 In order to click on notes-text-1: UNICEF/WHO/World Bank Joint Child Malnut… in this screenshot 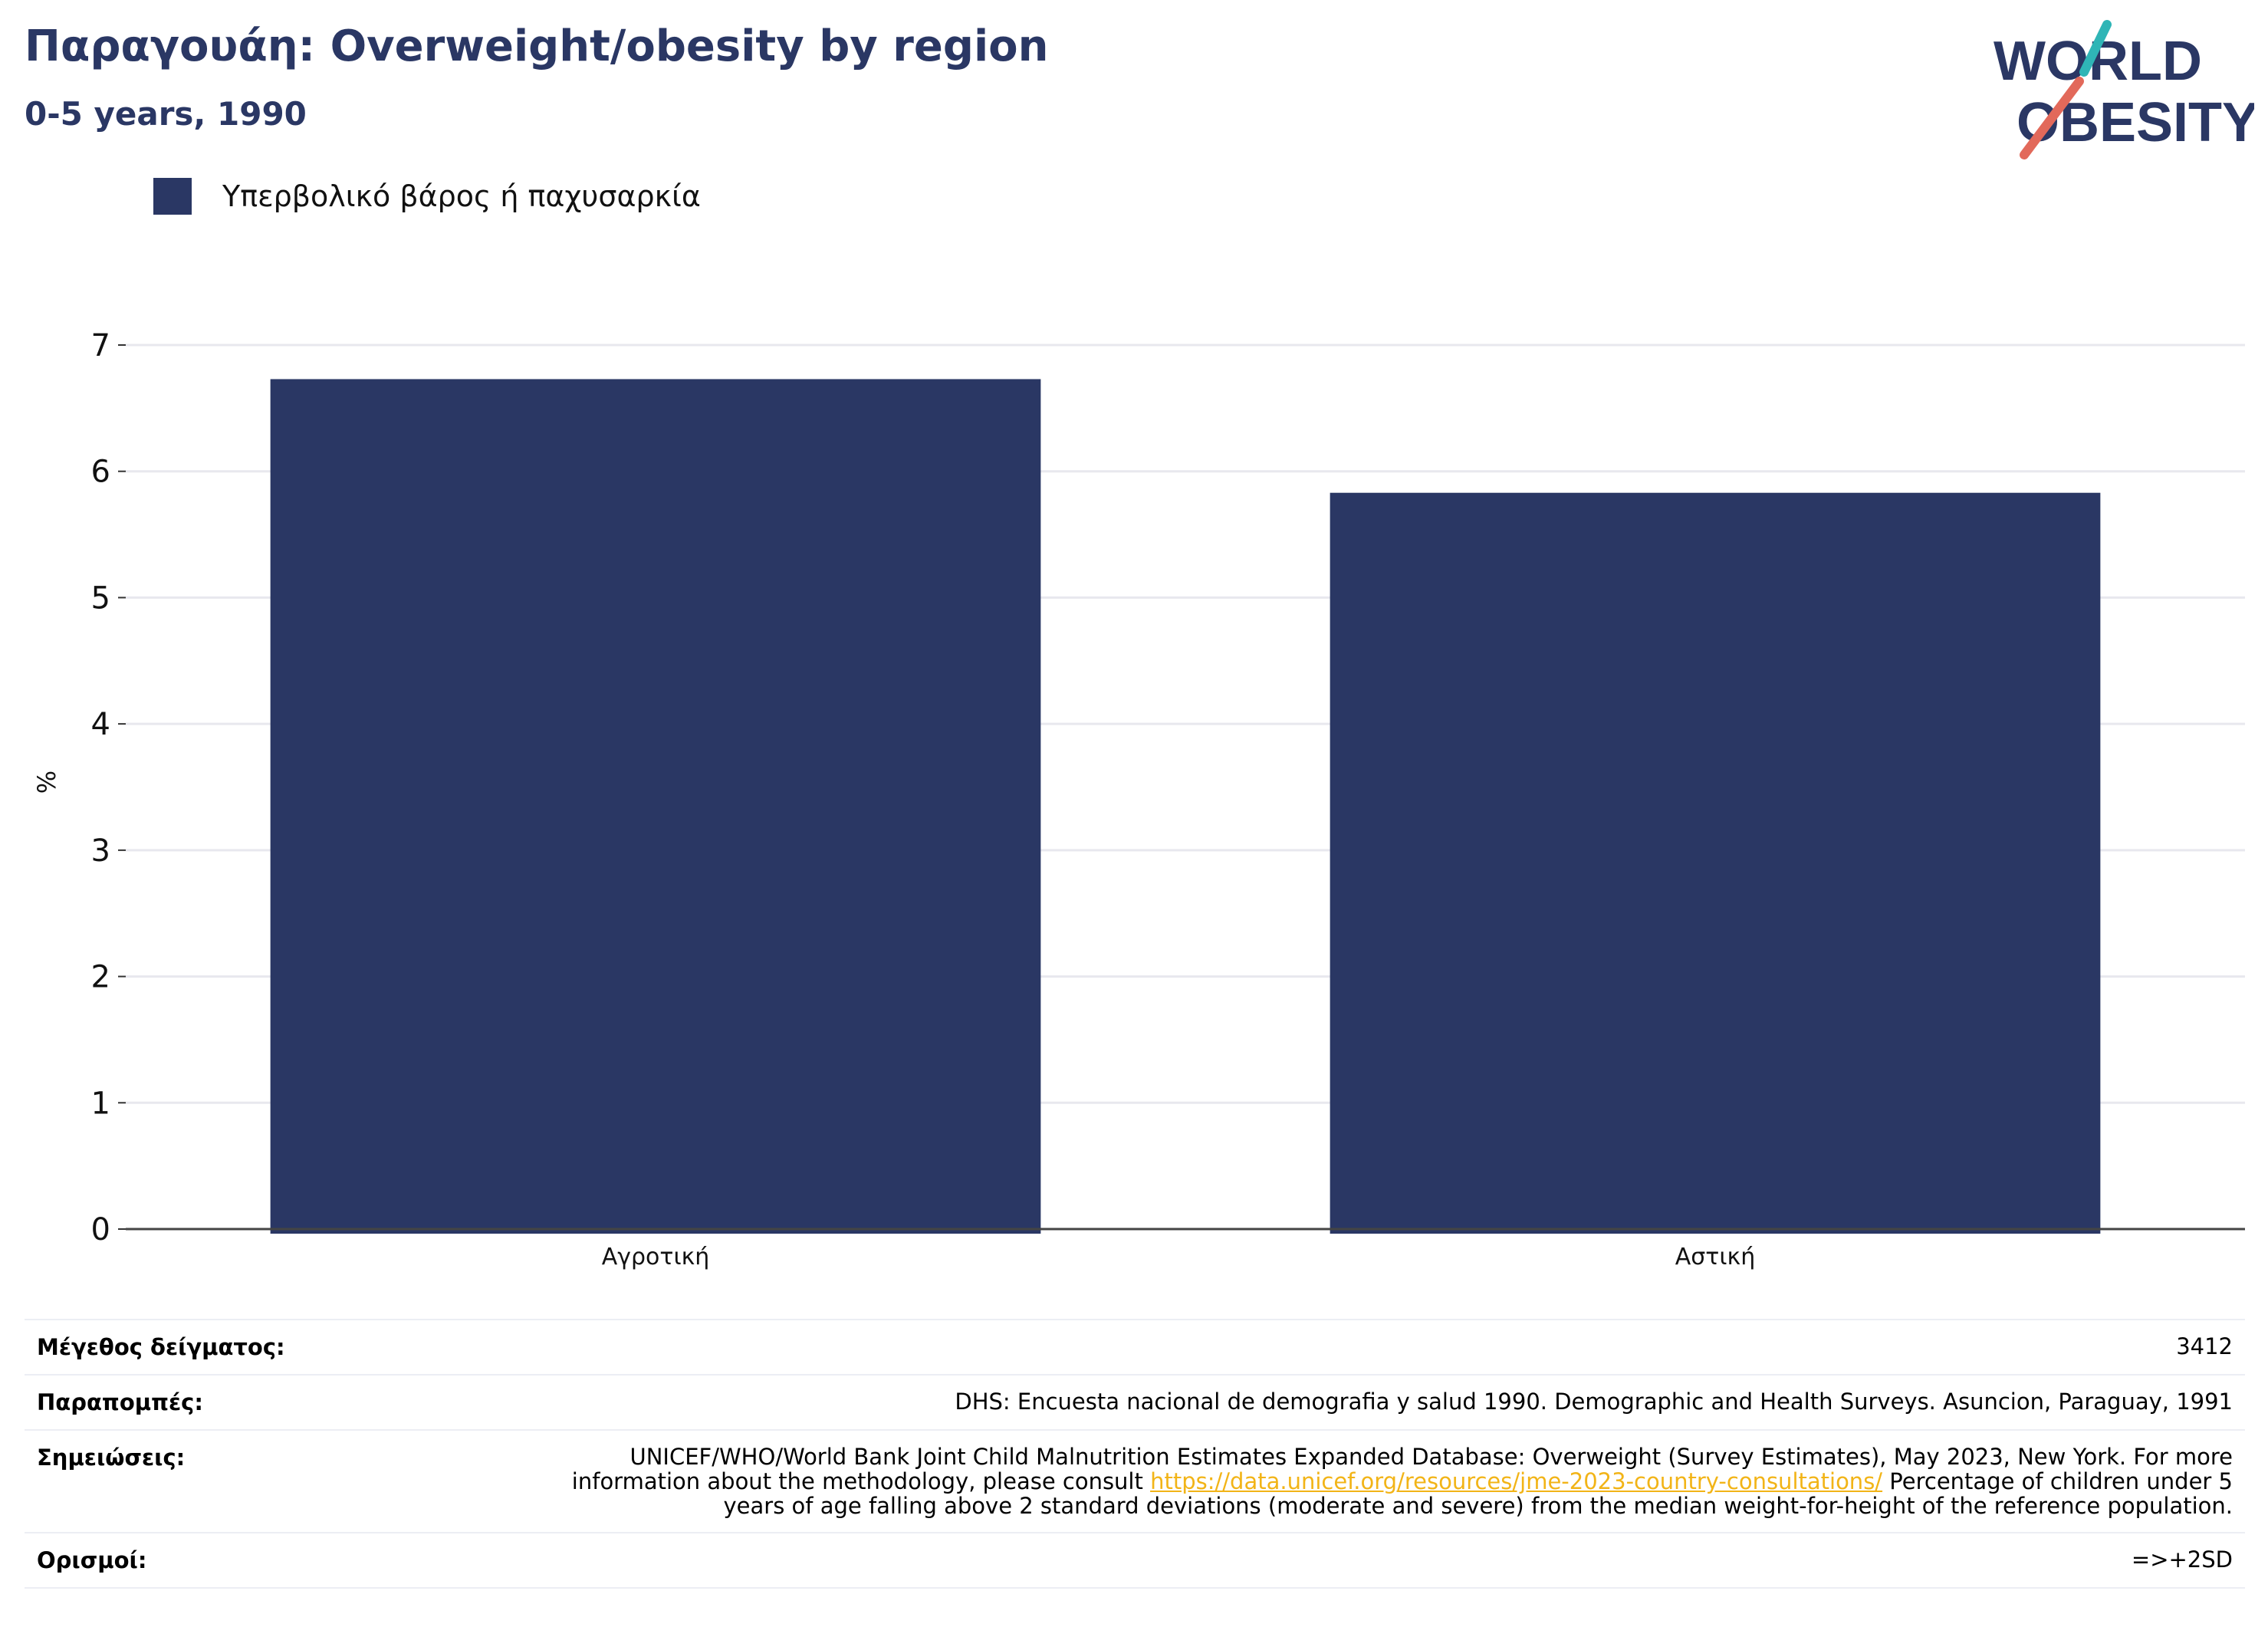, I will do `click(1402, 1469)`.